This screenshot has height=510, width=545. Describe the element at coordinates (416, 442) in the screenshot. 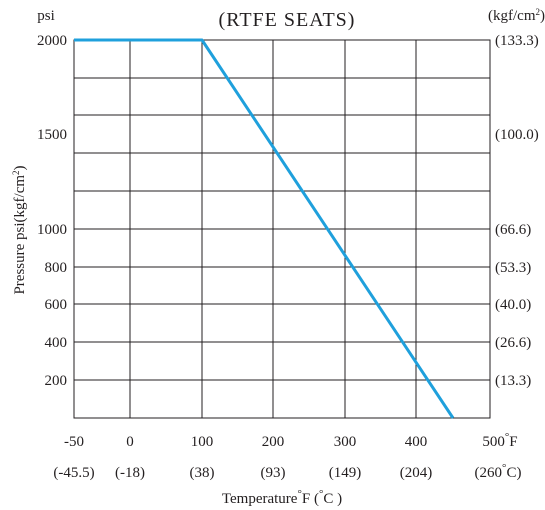

I see `x-tick-label: 400` at that location.